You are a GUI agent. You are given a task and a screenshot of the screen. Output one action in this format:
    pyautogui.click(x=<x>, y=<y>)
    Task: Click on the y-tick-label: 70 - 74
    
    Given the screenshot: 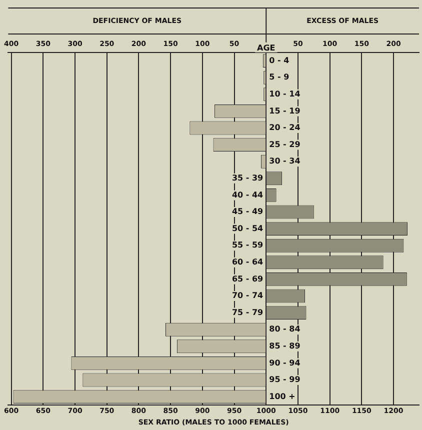 What is the action you would take?
    pyautogui.click(x=248, y=295)
    